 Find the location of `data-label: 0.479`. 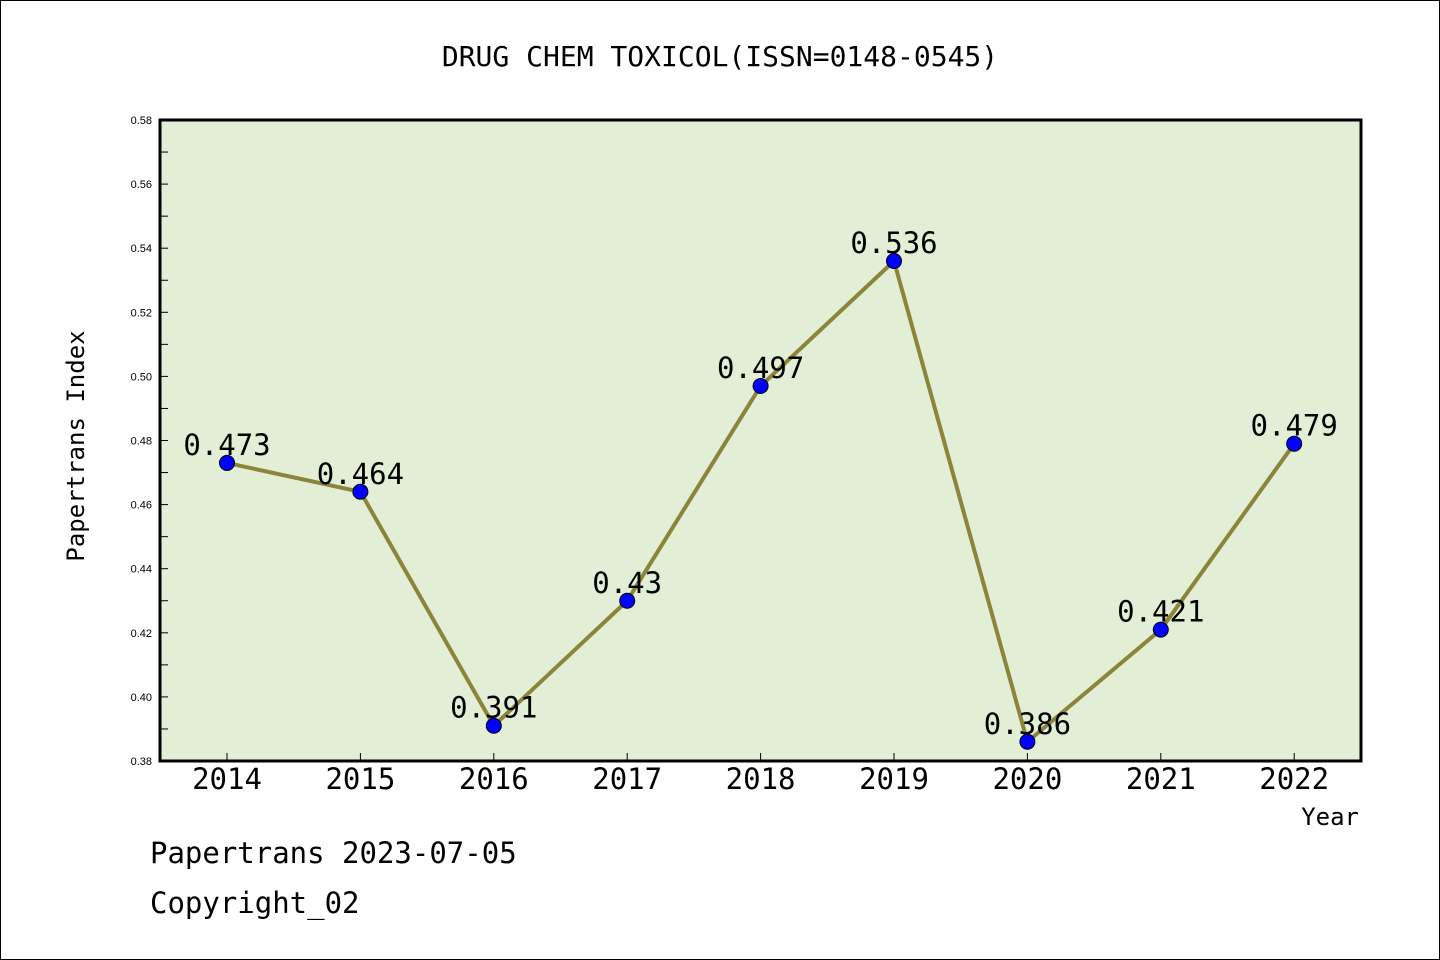

data-label: 0.479 is located at coordinates (1294, 426).